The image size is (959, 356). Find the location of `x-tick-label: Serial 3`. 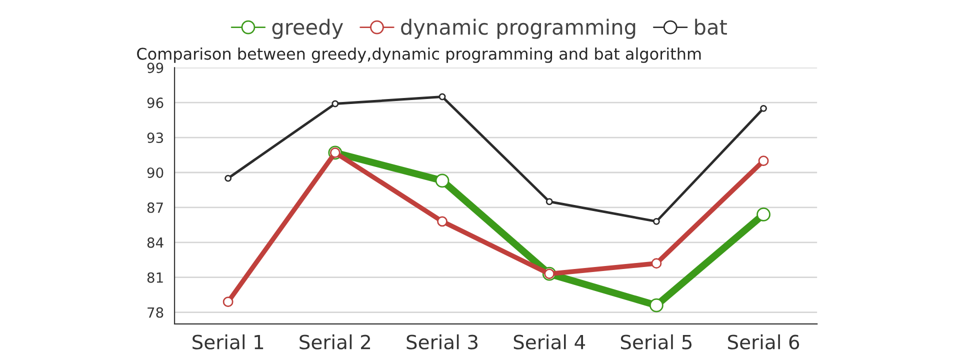

x-tick-label: Serial 3 is located at coordinates (442, 342).